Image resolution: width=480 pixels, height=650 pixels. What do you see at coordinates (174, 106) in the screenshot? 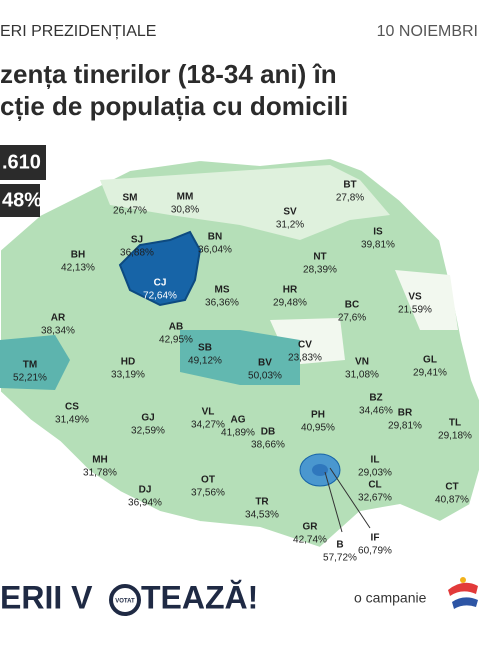
I see `title-line: cție de populația cu domicili` at bounding box center [174, 106].